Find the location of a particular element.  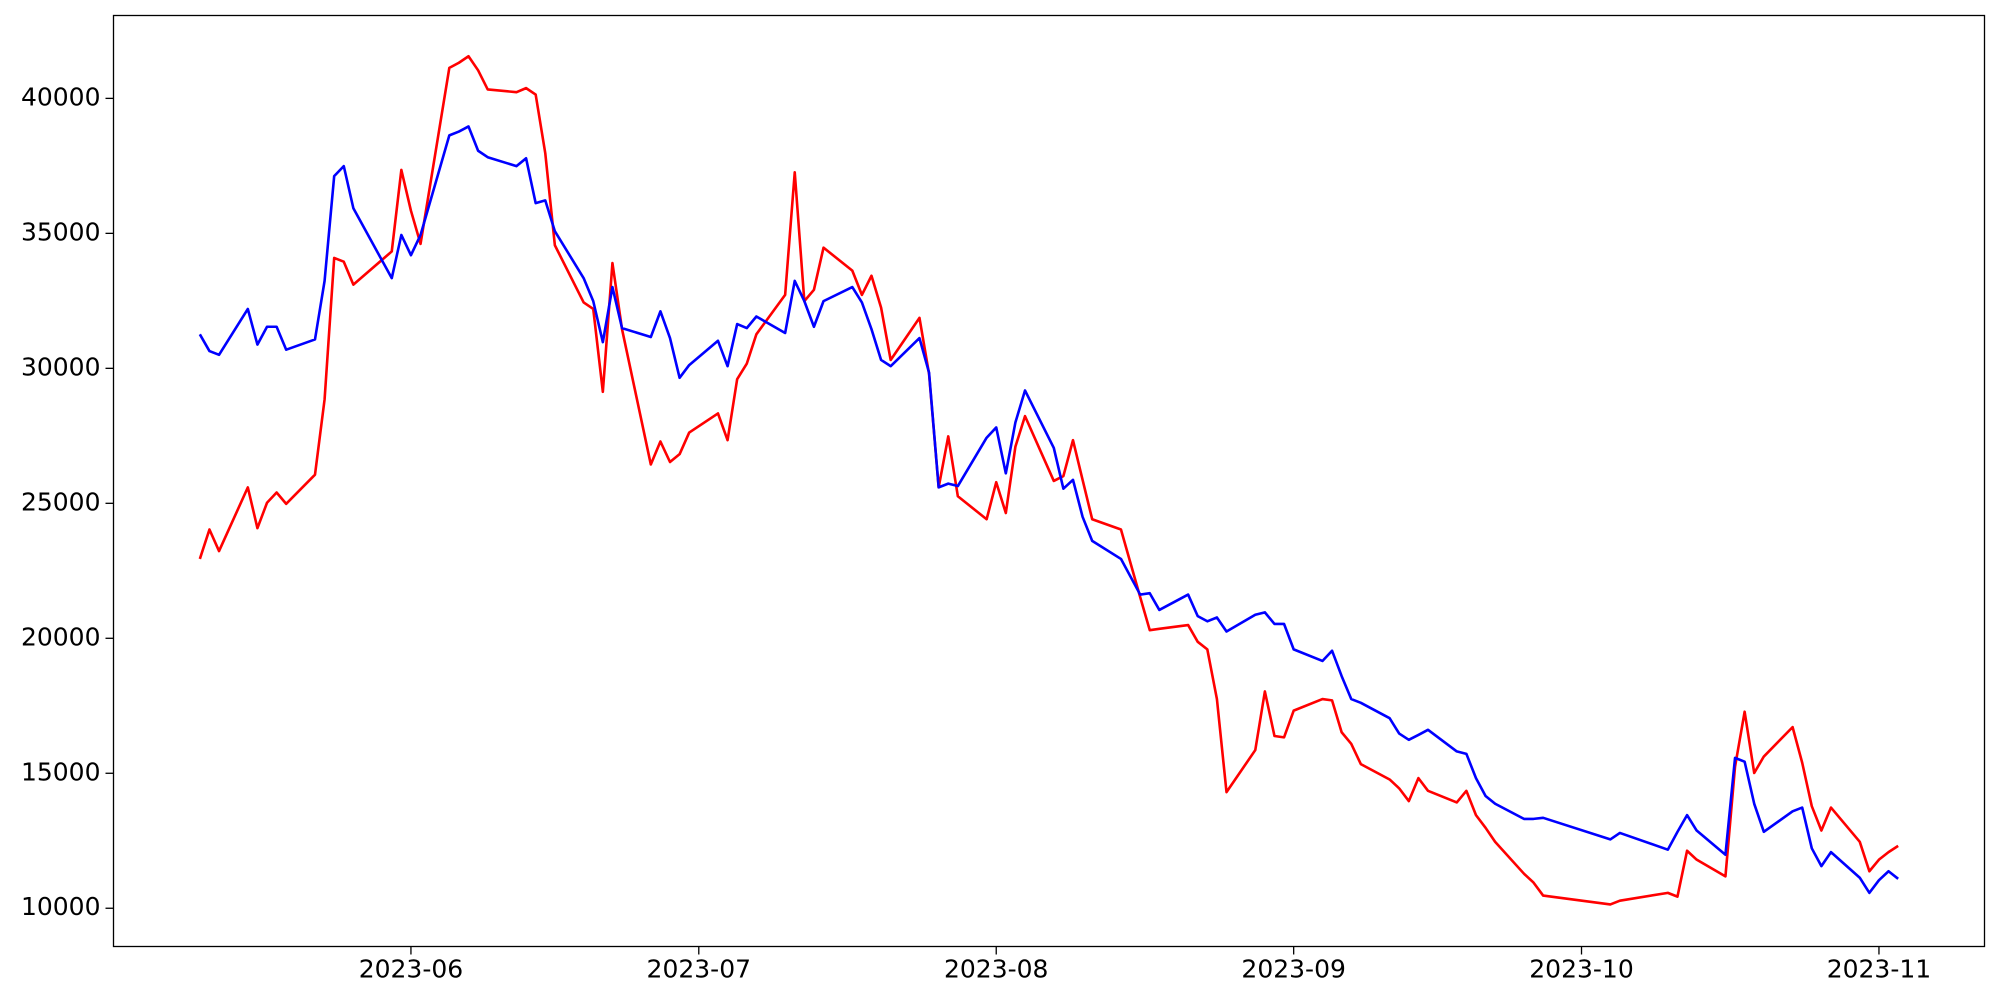

x-tick-label: 2023-09 is located at coordinates (1293, 969).